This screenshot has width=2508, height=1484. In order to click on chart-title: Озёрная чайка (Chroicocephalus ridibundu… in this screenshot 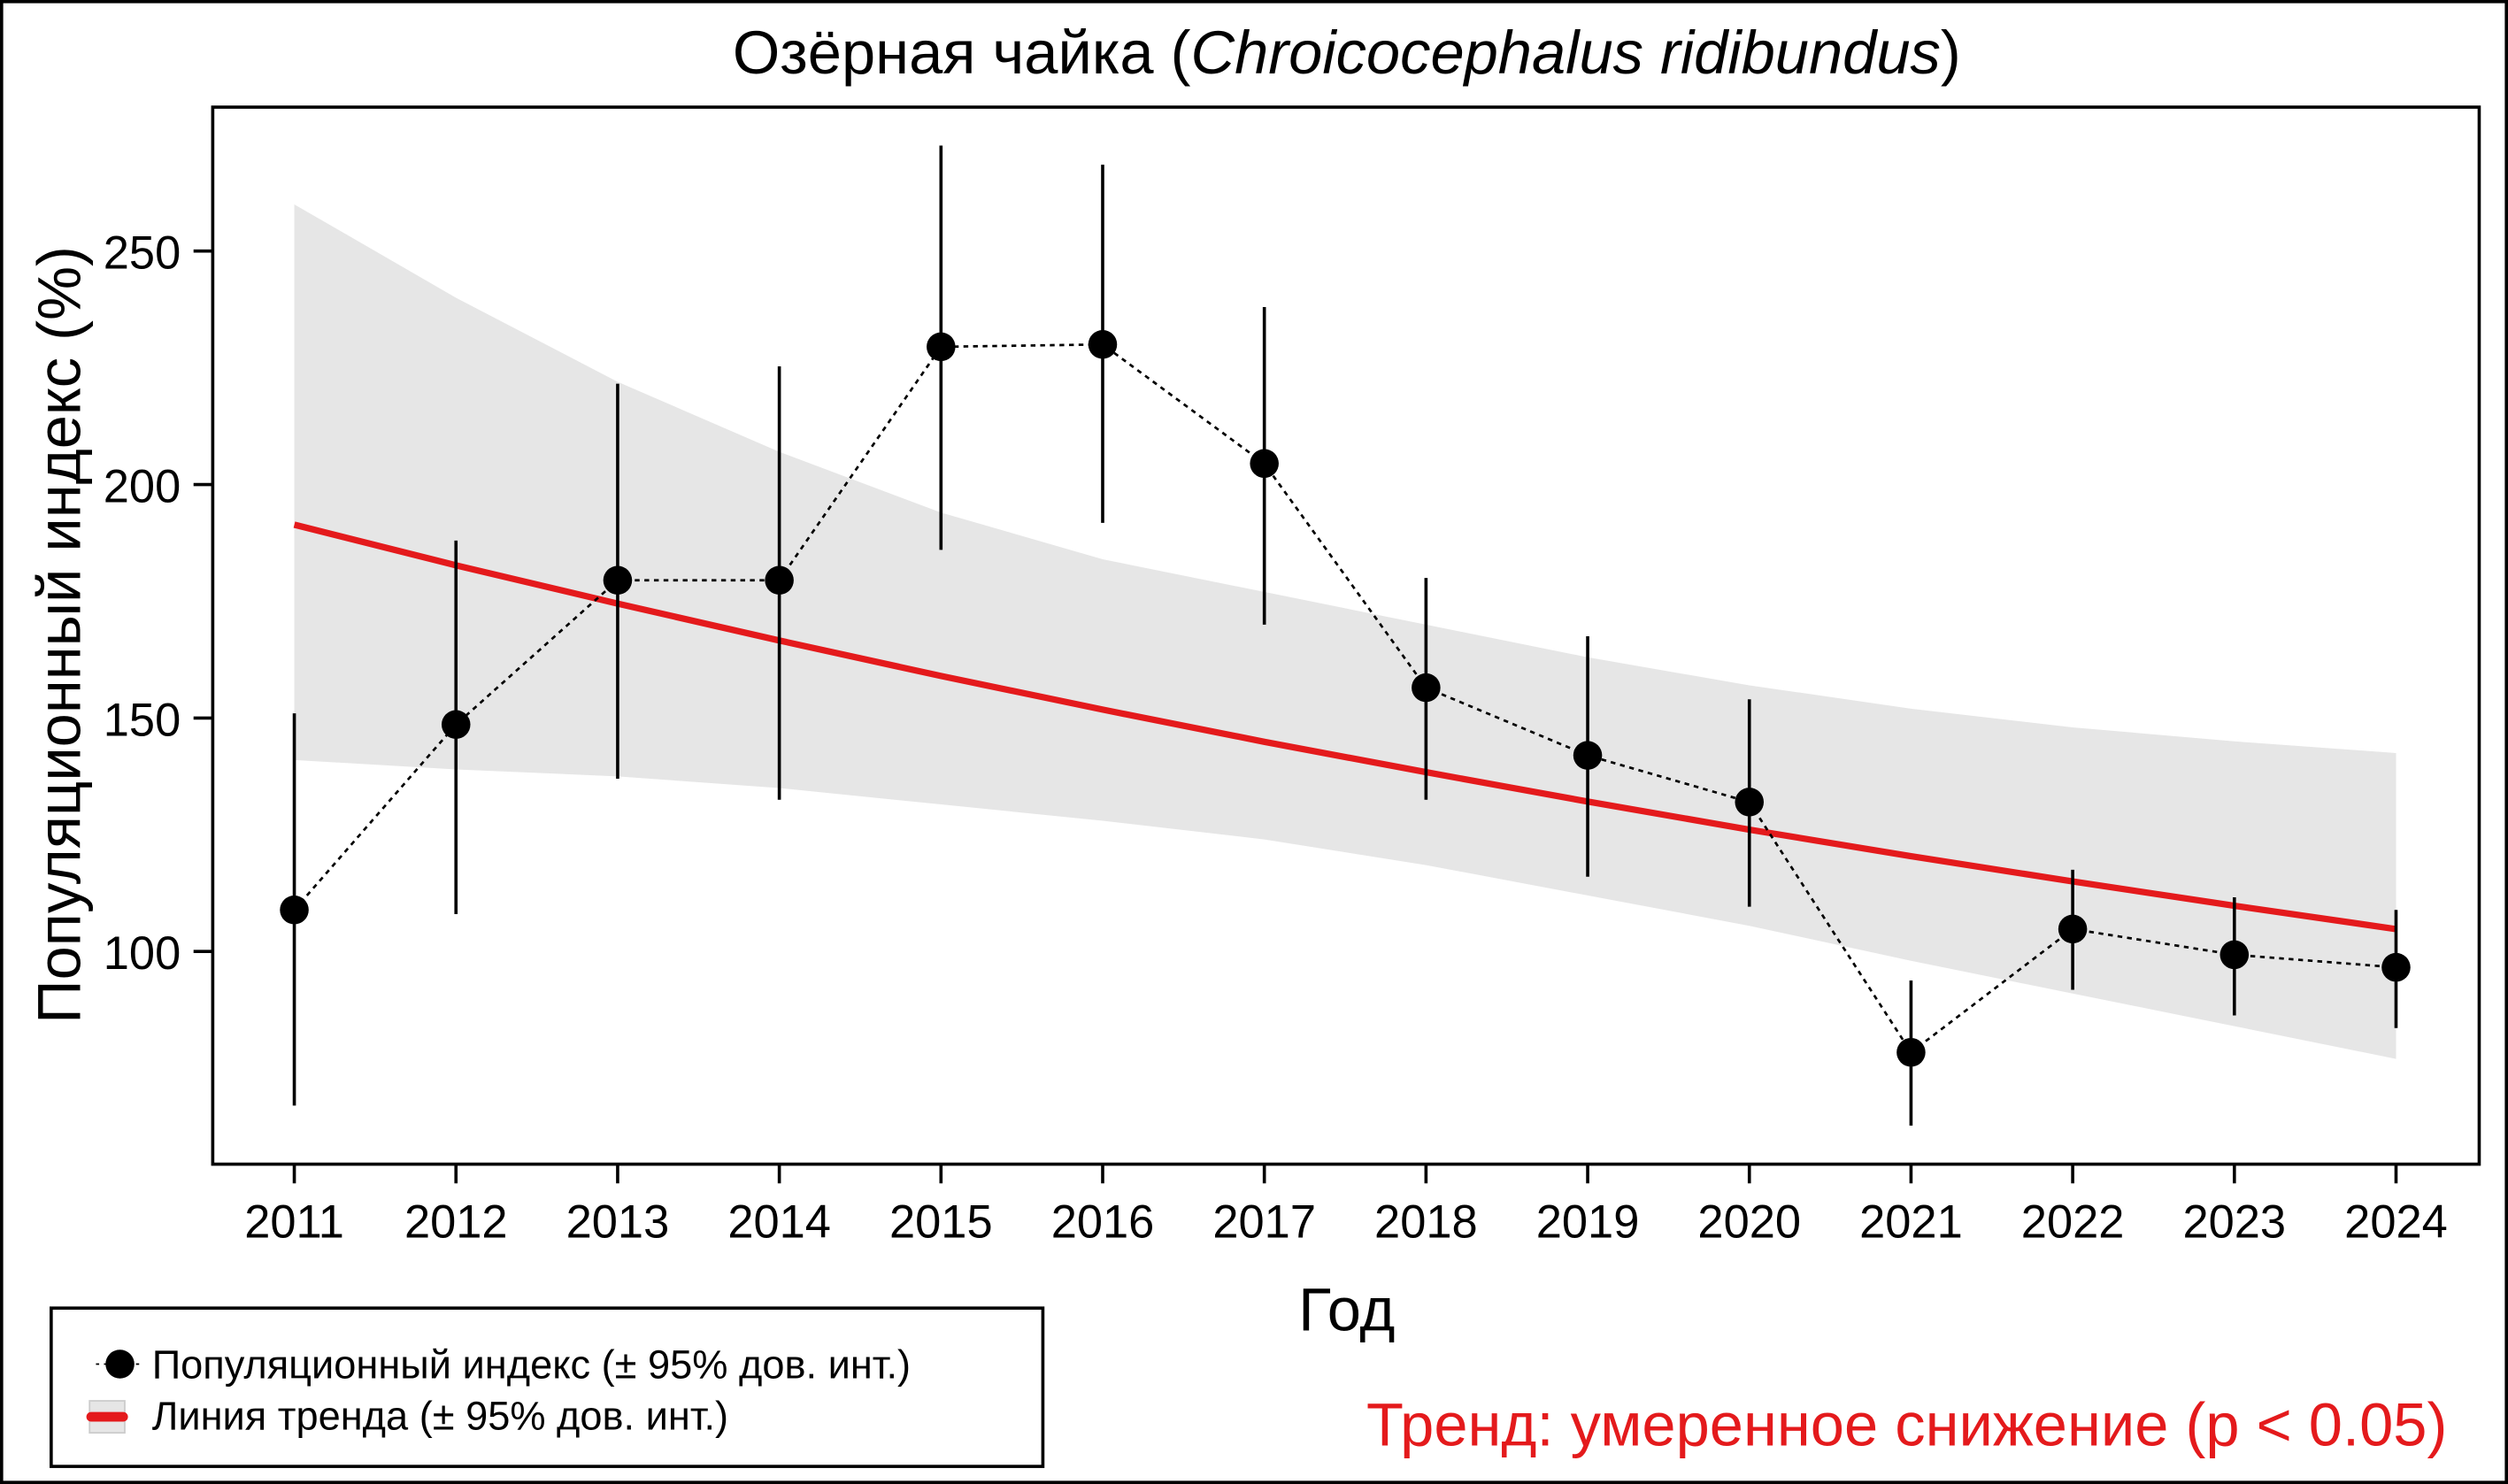, I will do `click(1347, 53)`.